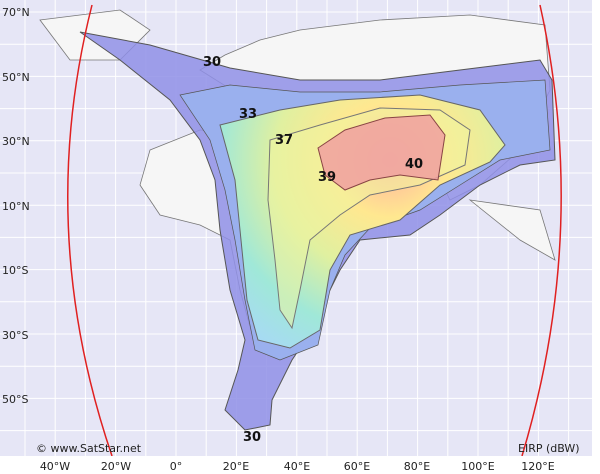  What do you see at coordinates (176, 466) in the screenshot?
I see `lon-label: 0°` at bounding box center [176, 466].